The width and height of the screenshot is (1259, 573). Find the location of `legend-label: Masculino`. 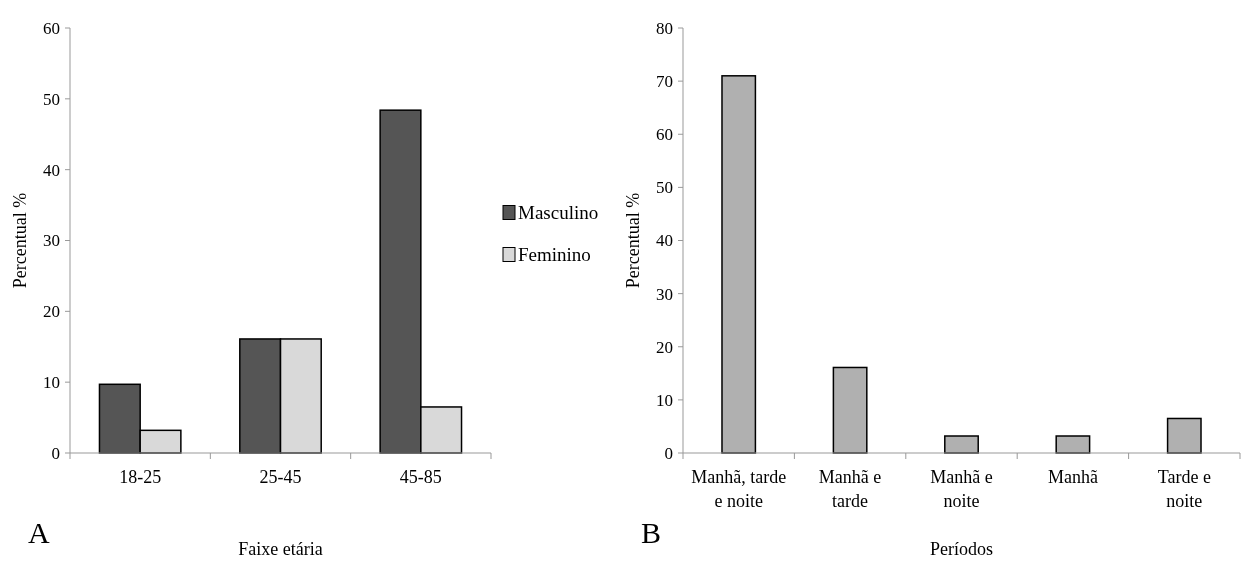

legend-label: Masculino is located at coordinates (558, 213).